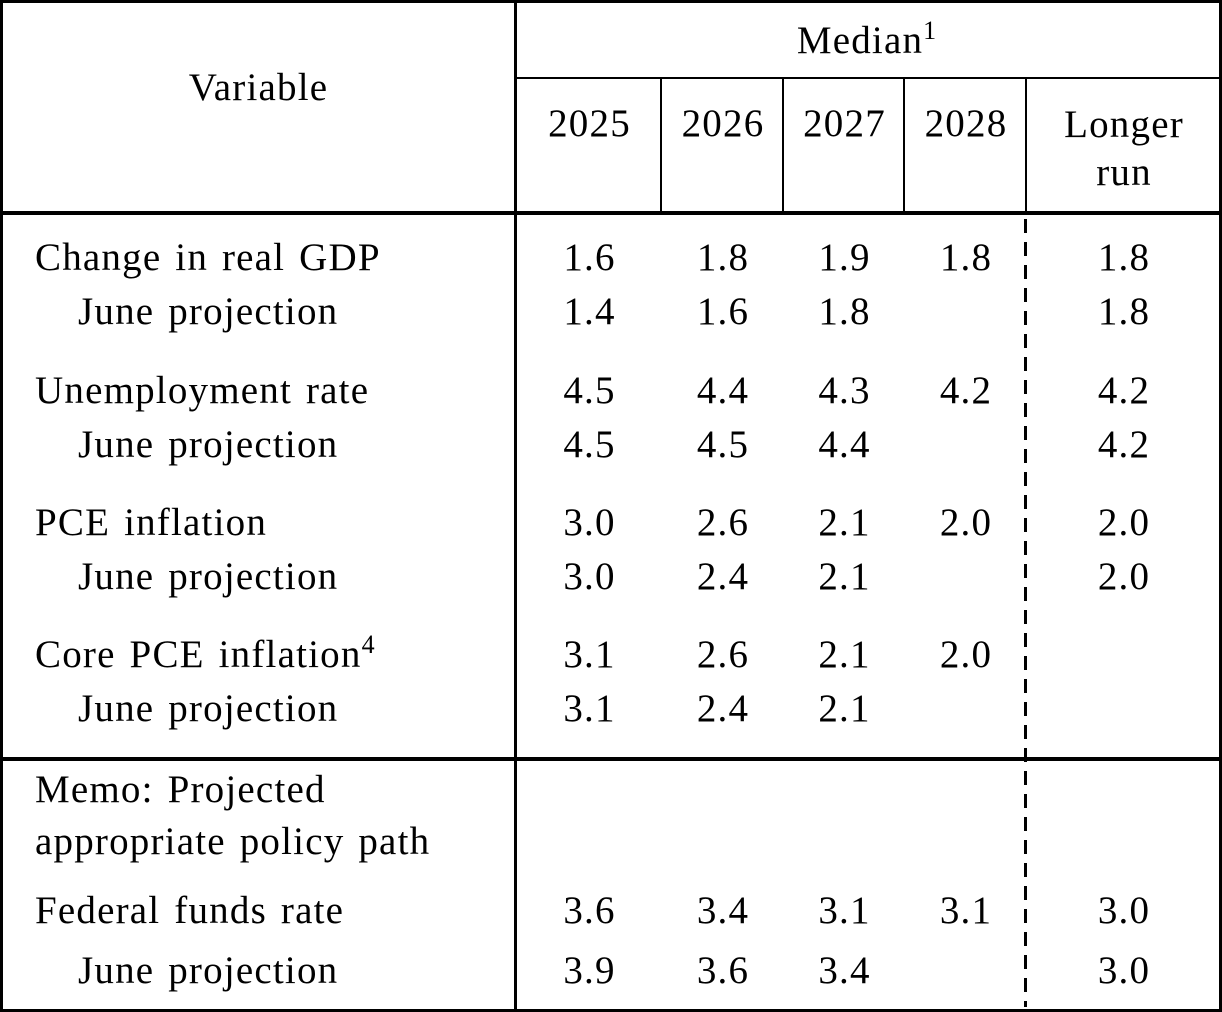  I want to click on row-label: PCE inflation, so click(151, 522).